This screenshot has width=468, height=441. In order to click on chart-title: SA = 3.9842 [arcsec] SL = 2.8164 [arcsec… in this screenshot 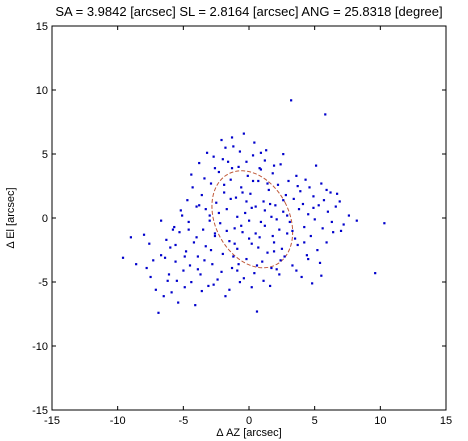, I will do `click(248, 11)`.